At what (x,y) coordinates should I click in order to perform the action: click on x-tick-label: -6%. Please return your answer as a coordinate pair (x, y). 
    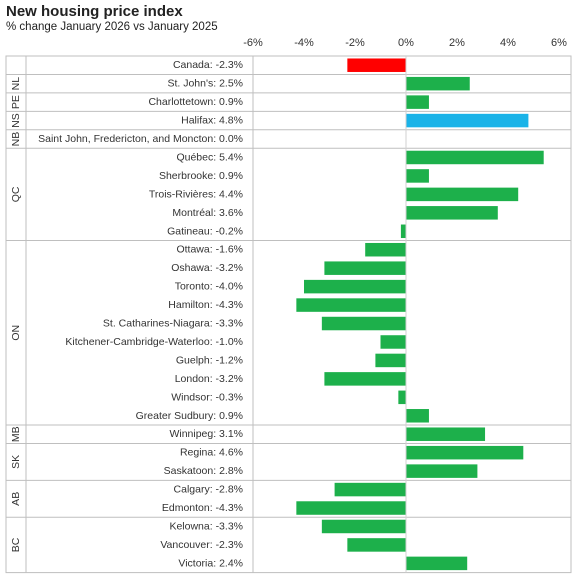
    Looking at the image, I should click on (253, 43).